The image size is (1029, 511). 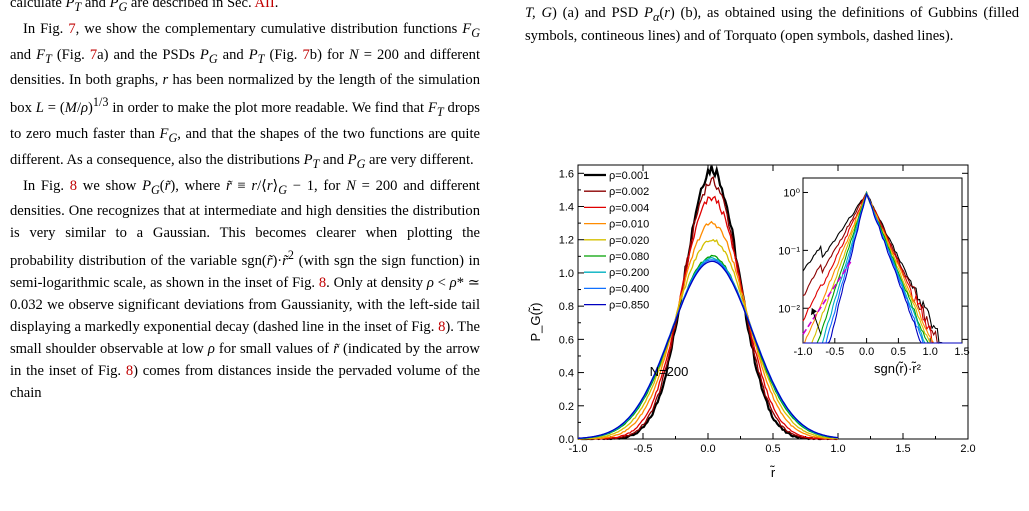 I want to click on legend-entry: ρ=0.850, so click(x=629, y=306).